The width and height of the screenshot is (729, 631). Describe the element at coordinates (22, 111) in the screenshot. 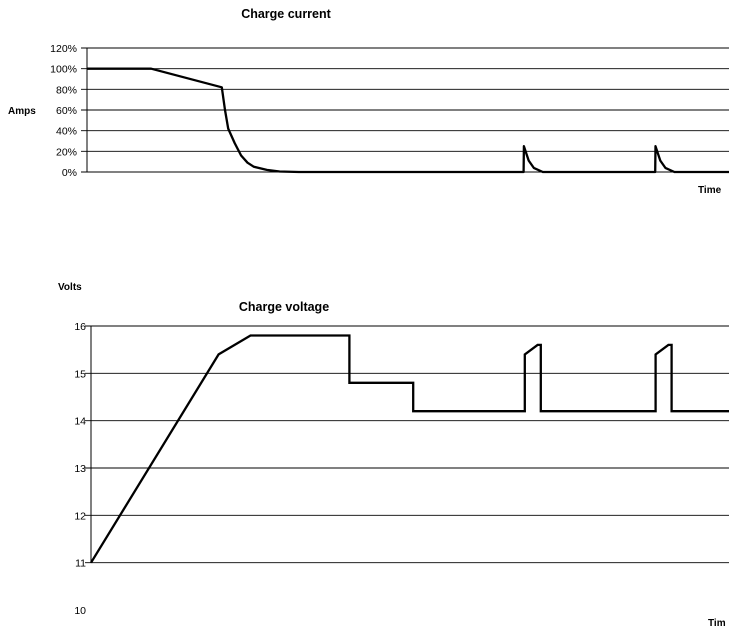

I see `current-y-axis-label: Amps` at that location.